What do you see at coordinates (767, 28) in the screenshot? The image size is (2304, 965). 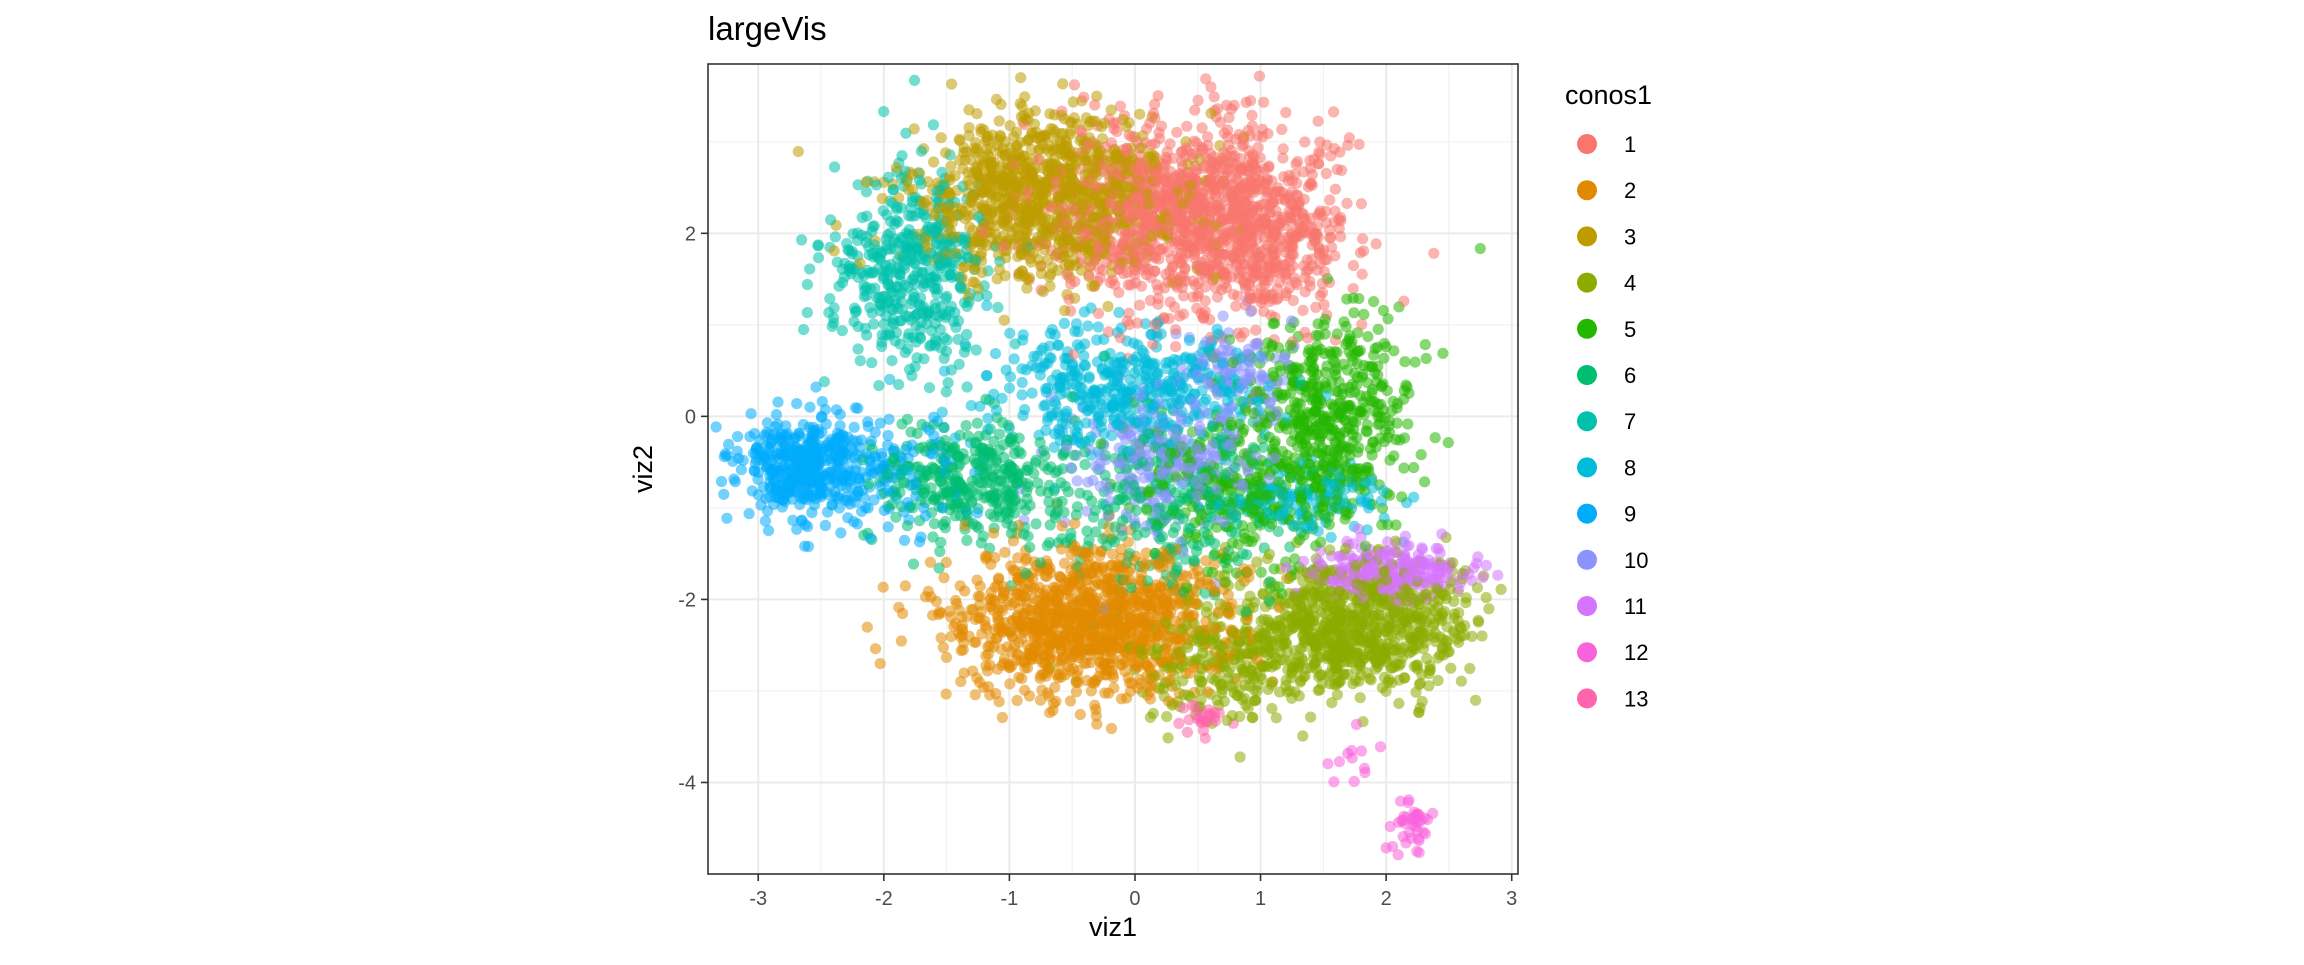 I see `chart-title: largeVis` at bounding box center [767, 28].